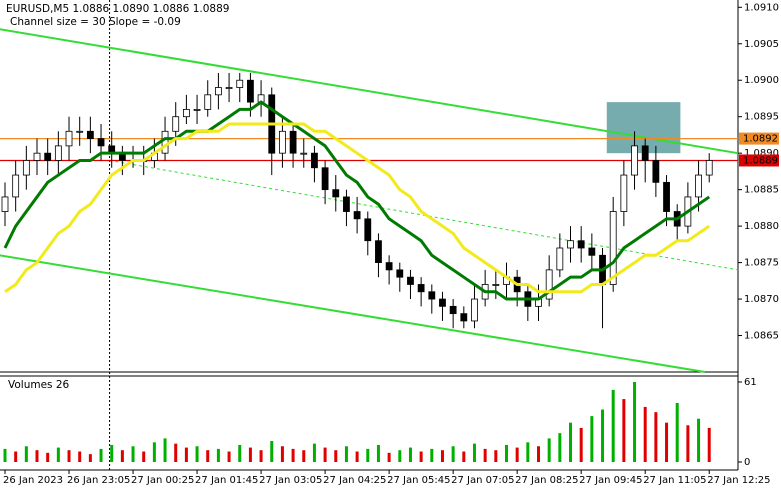 Image resolution: width=781 pixels, height=489 pixels. Describe the element at coordinates (761, 7) in the screenshot. I see `y-tick-label: 1.0910` at that location.